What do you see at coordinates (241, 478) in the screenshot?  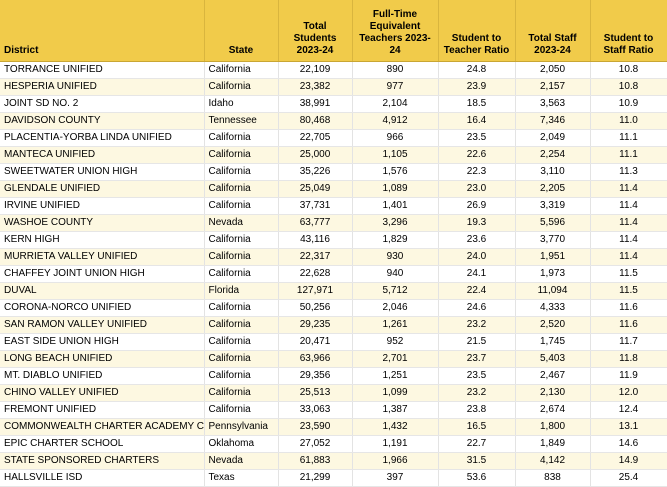 I see `cell-state: Texas` at bounding box center [241, 478].